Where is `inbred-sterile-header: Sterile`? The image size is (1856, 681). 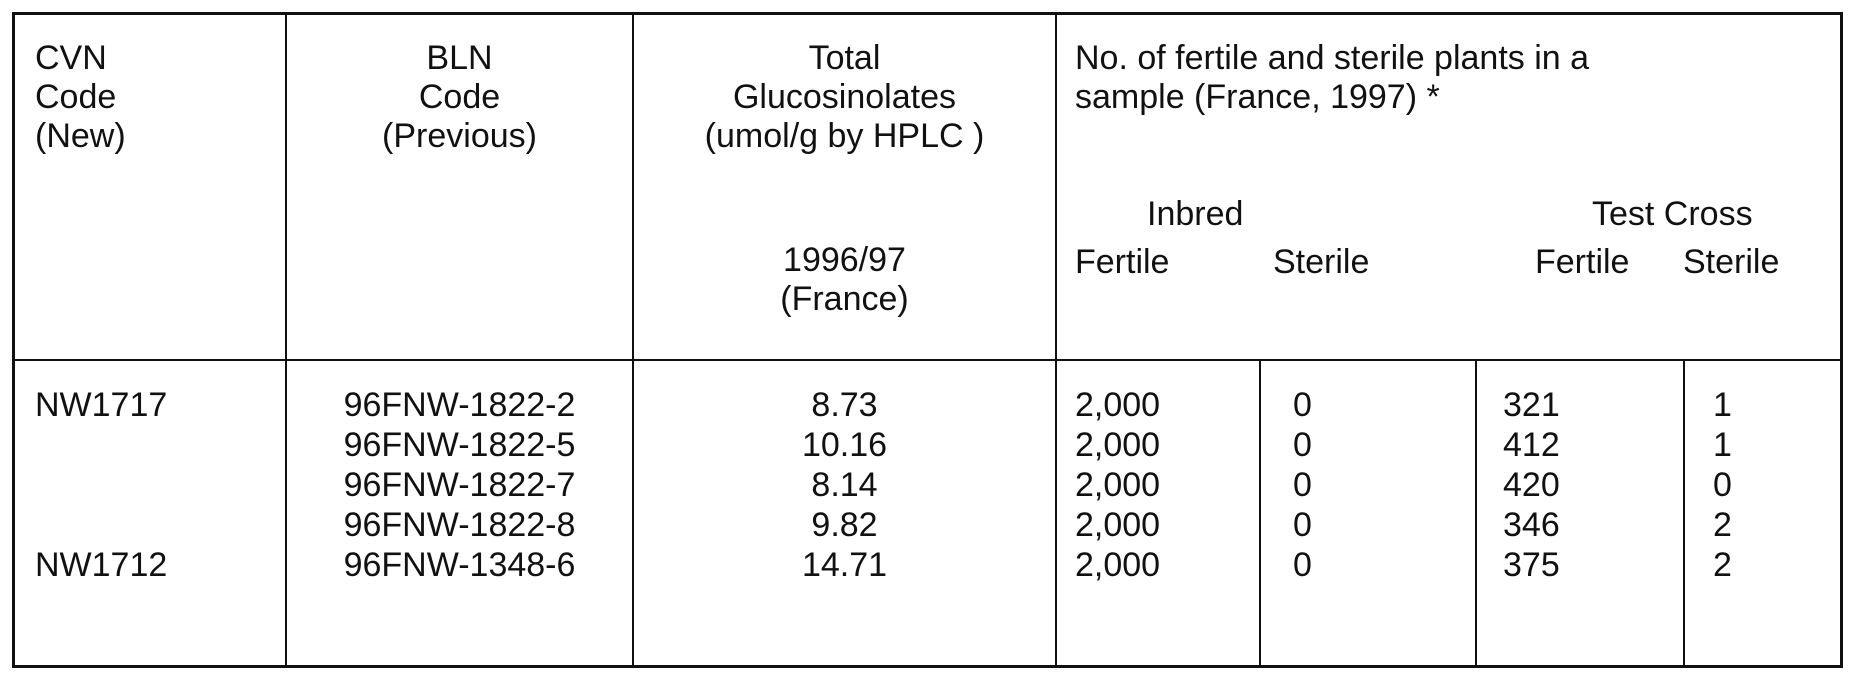
inbred-sterile-header: Sterile is located at coordinates (1321, 262).